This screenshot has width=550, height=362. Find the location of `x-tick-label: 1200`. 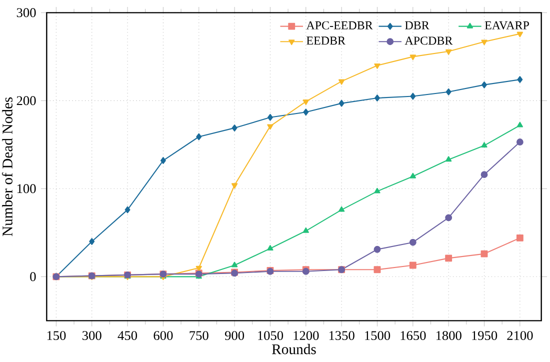

x-tick-label: 1200 is located at coordinates (306, 335).